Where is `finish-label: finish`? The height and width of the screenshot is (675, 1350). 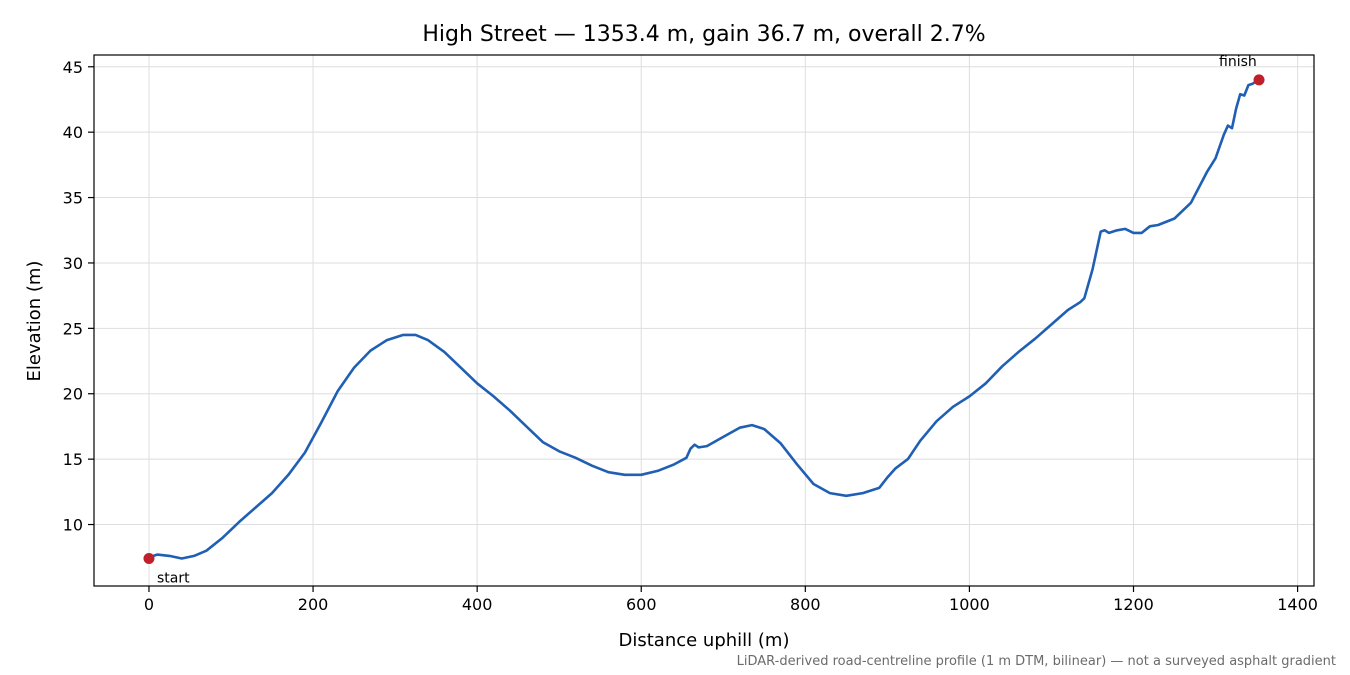
finish-label: finish is located at coordinates (1238, 62).